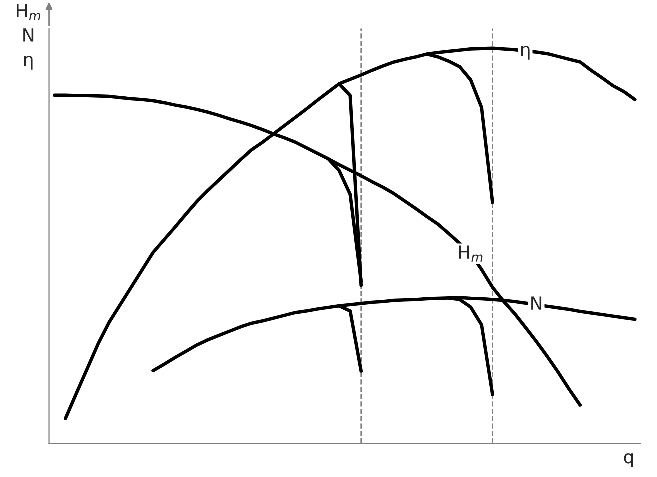 This screenshot has height=477, width=657. Describe the element at coordinates (537, 303) in the screenshot. I see `series-label: N` at that location.